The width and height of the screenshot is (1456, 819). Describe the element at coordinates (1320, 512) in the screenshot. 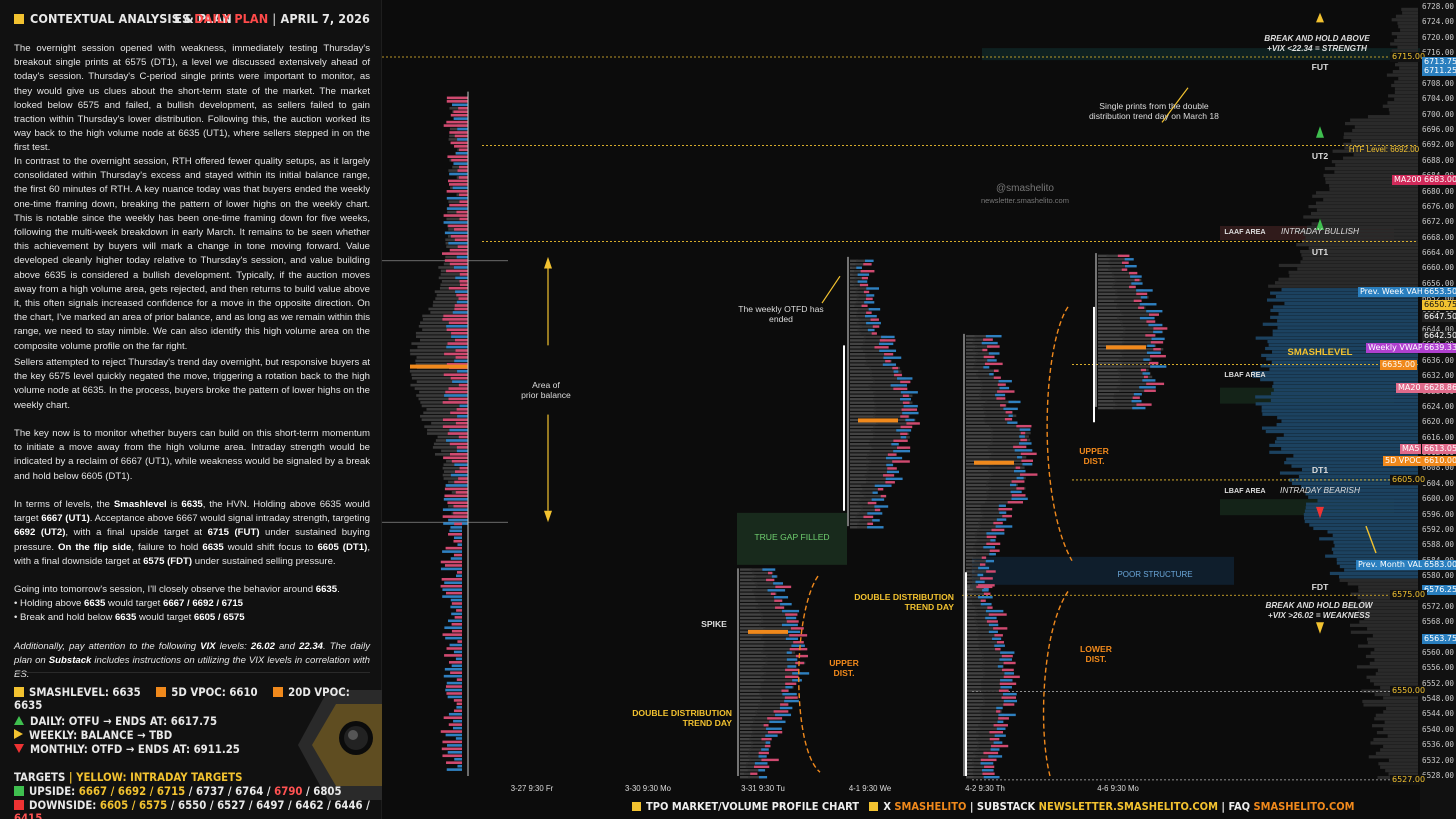

I see `dt1-down-triangle-icon` at that location.